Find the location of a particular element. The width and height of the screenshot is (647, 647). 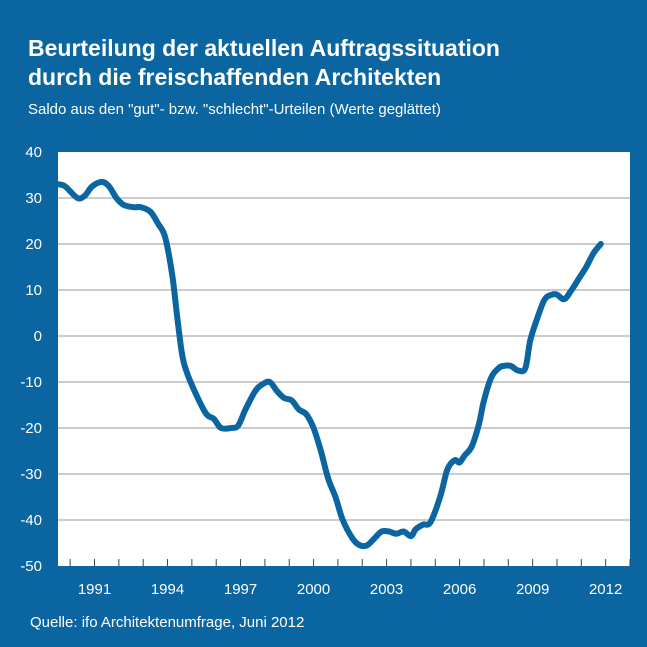

y-tick-label: -30 is located at coordinates (31, 474).